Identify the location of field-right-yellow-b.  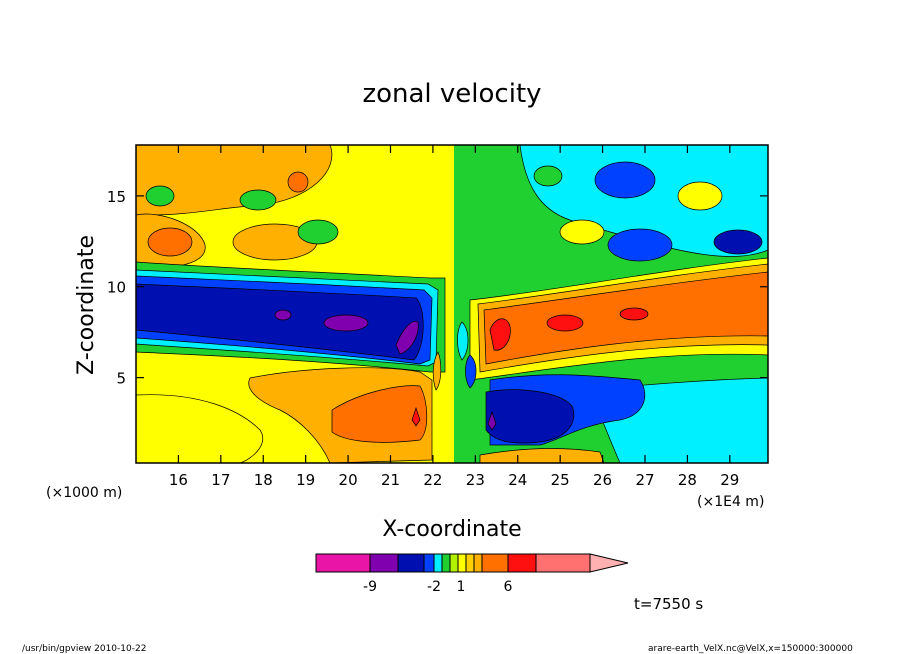
(582, 232).